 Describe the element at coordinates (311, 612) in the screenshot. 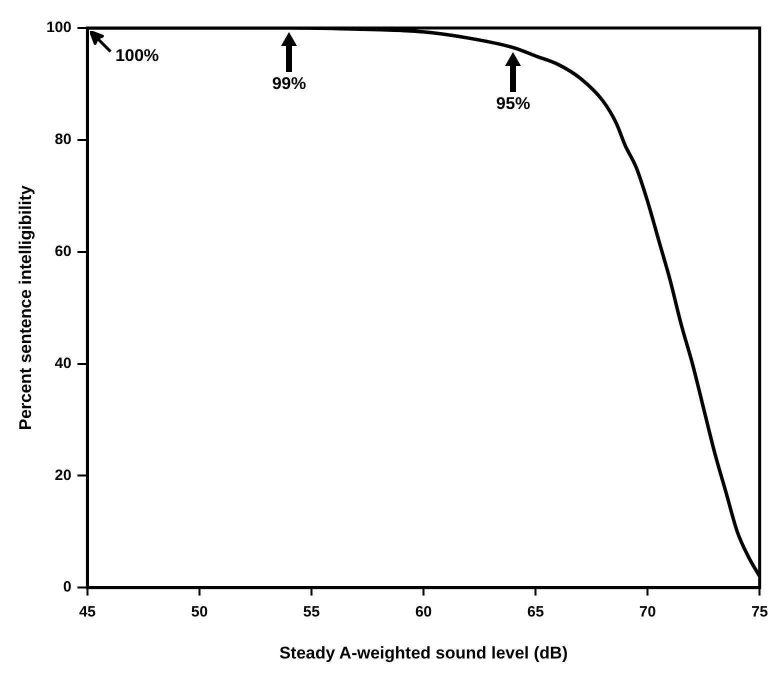

I see `x-tick-label: 55` at that location.